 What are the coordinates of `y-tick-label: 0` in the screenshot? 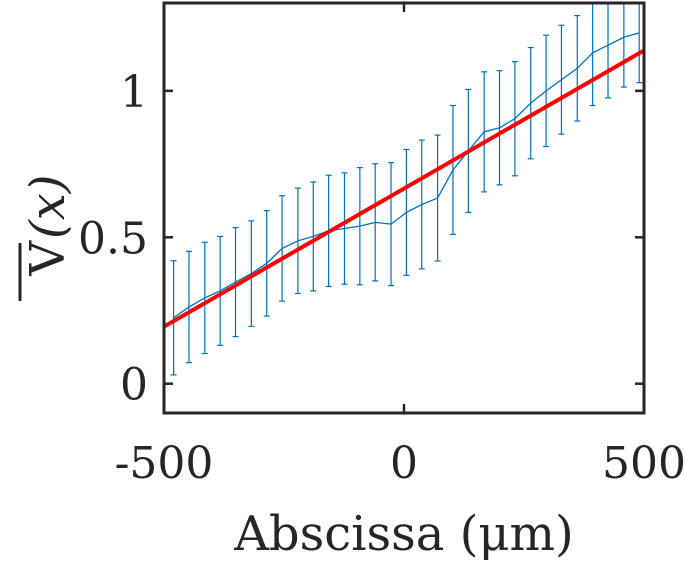 It's located at (134, 385).